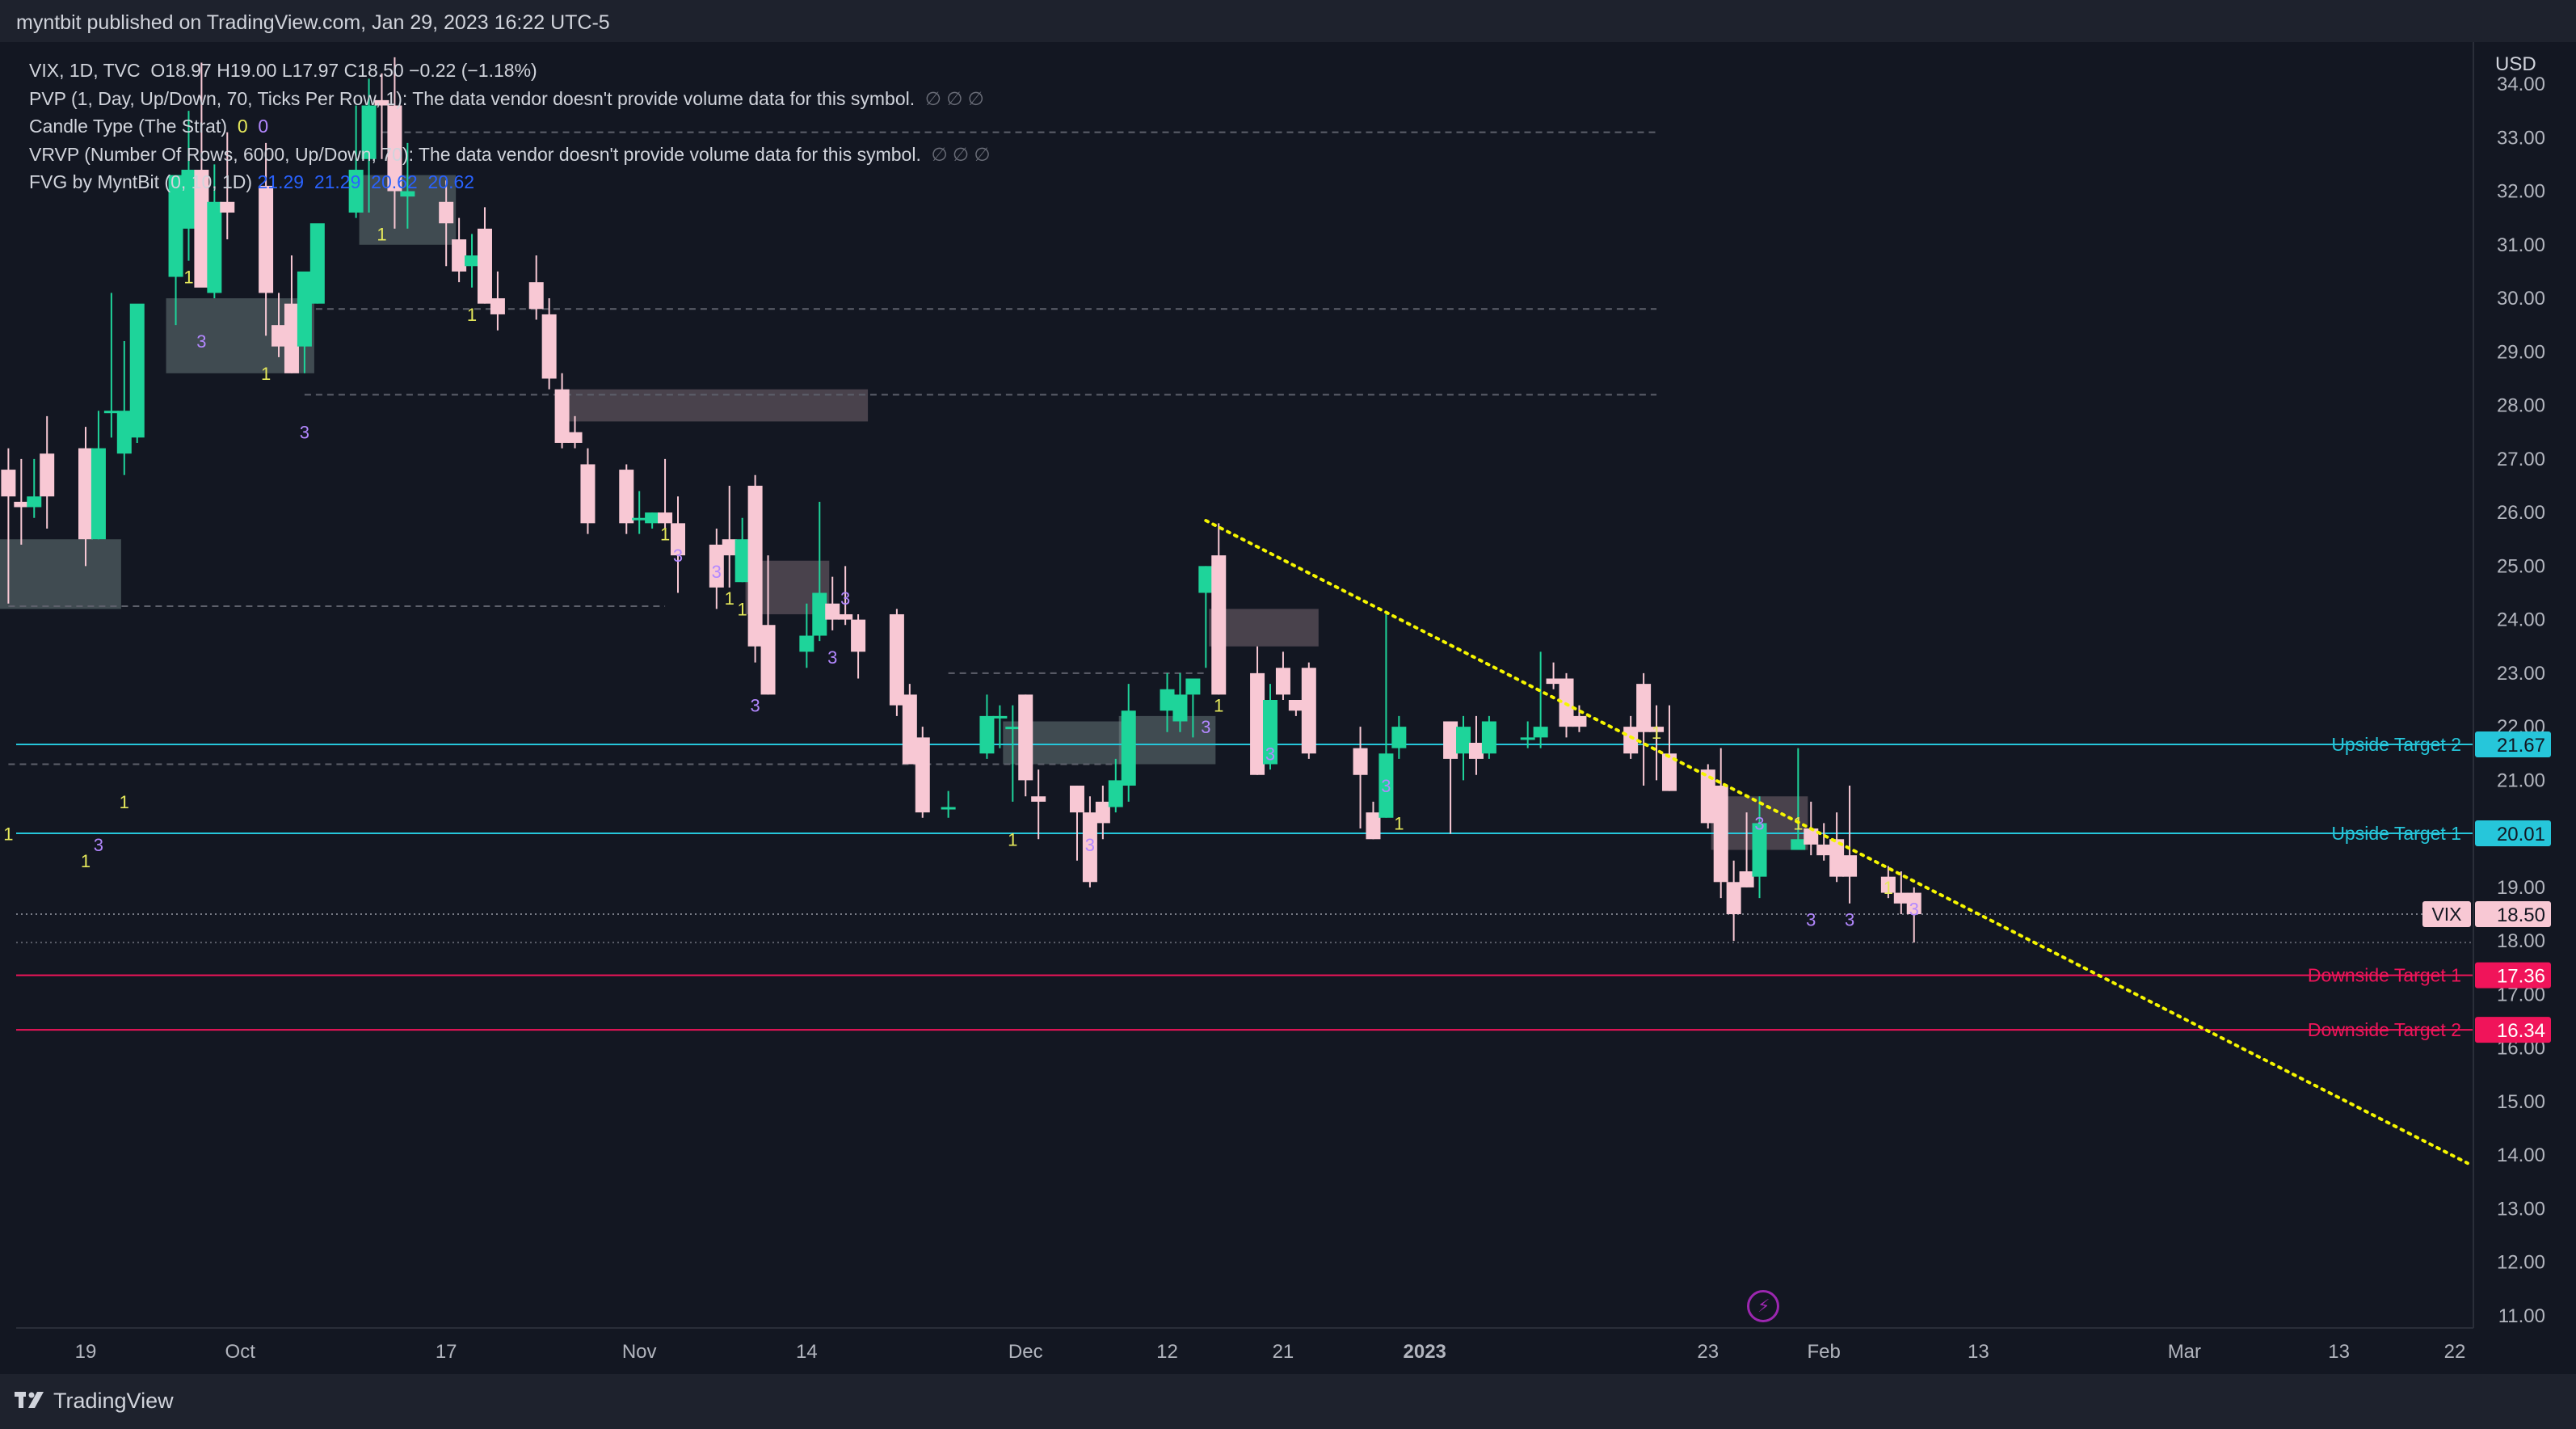  I want to click on legend-fvg-v3: 20.62, so click(394, 181).